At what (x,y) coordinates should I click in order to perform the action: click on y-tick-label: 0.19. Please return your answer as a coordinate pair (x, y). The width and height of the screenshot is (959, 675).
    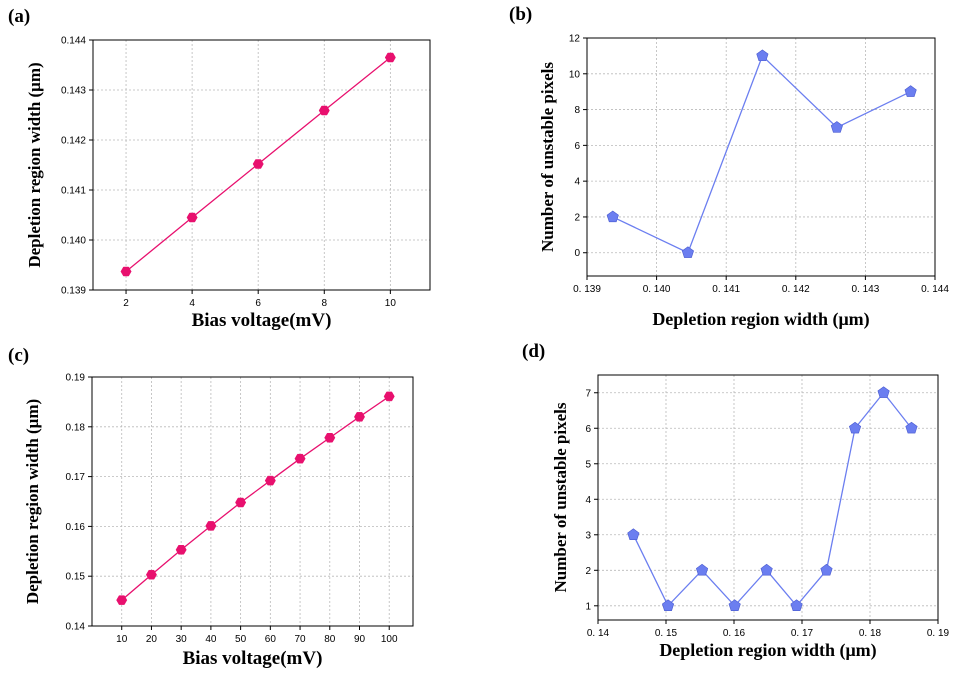
    Looking at the image, I should click on (76, 378).